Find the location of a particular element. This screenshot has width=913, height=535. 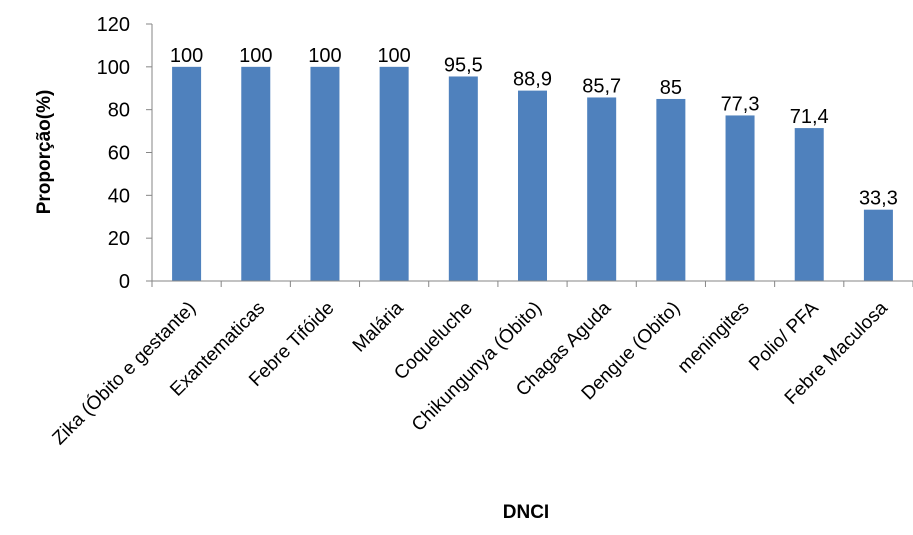

y-tick-label: 80 is located at coordinates (119, 111).